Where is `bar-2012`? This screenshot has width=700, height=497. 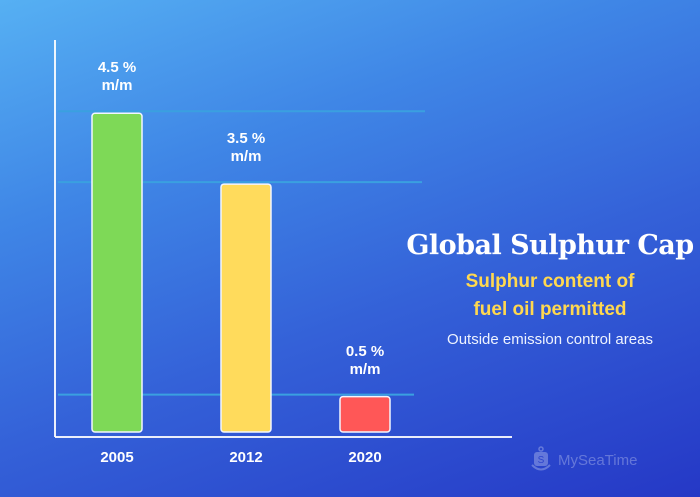 bar-2012 is located at coordinates (246, 308).